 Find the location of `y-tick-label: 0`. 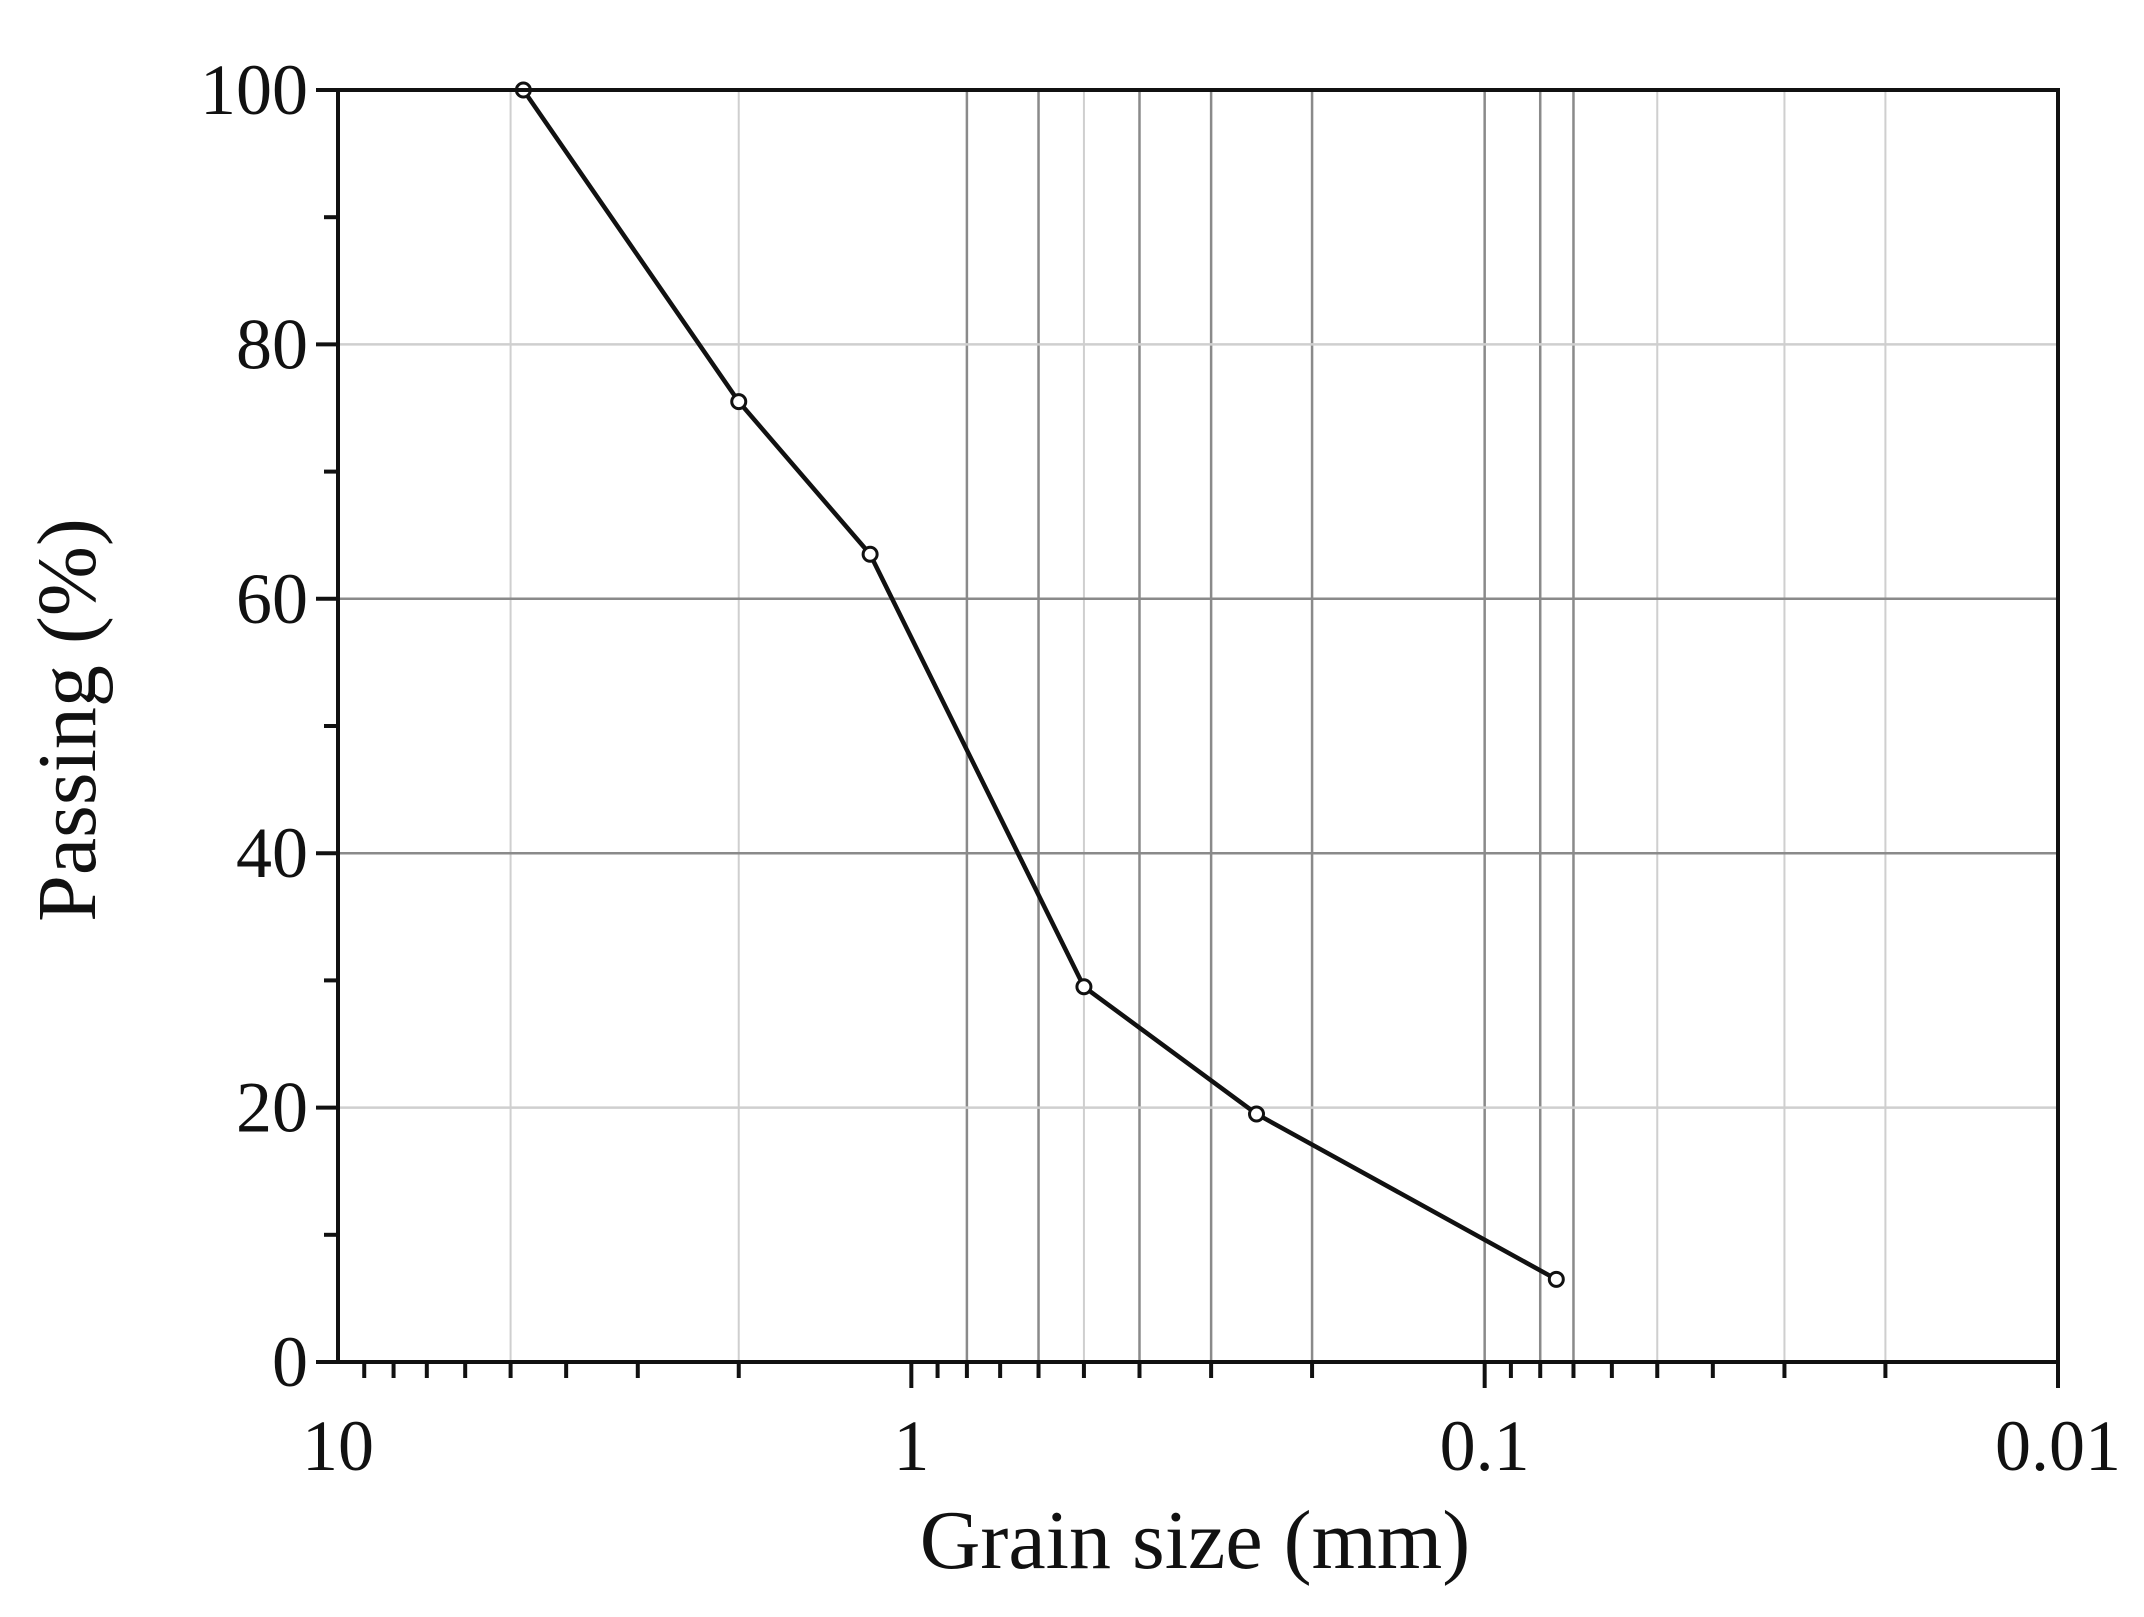

y-tick-label: 0 is located at coordinates (290, 1362).